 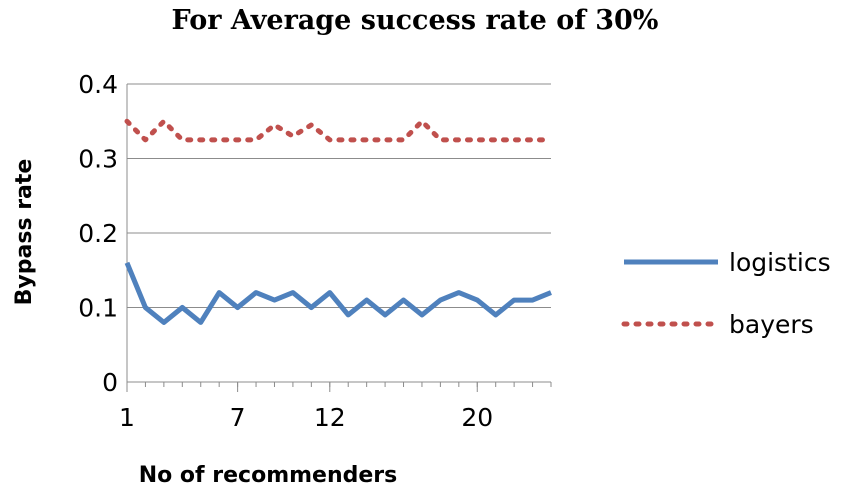 I want to click on series-line-bayers, so click(x=339, y=130).